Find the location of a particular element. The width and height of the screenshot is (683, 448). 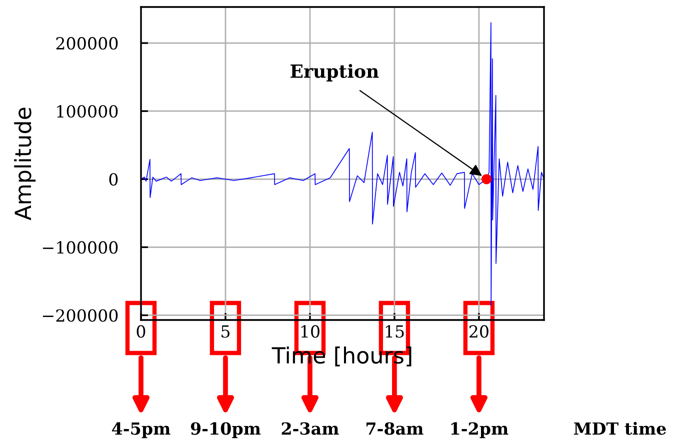

y-axis-title: Amplitude is located at coordinates (25, 164).